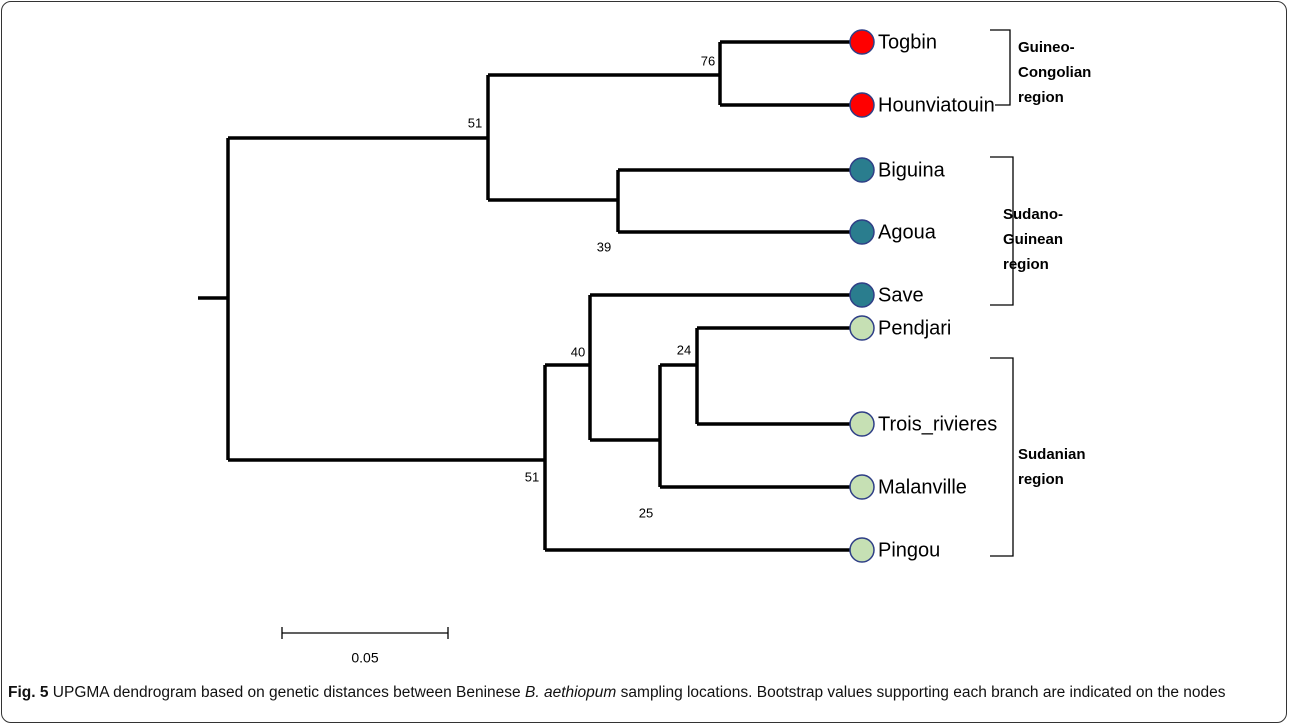  Describe the element at coordinates (604, 246) in the screenshot. I see `bootstrap-value: 39` at that location.